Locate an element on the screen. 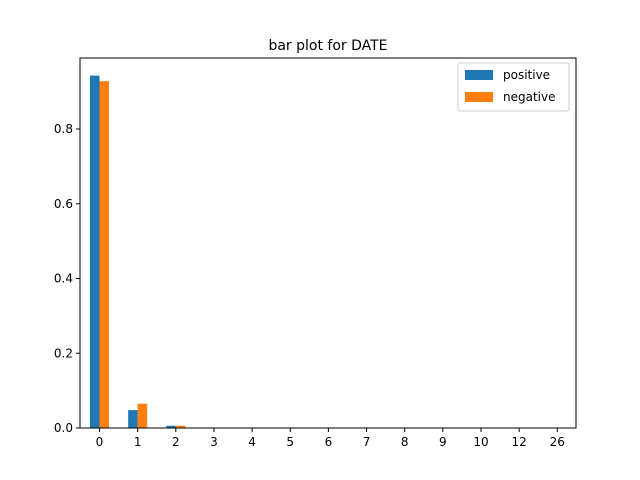 This screenshot has width=640, height=480. x-tick-label-9: 9 is located at coordinates (443, 442).